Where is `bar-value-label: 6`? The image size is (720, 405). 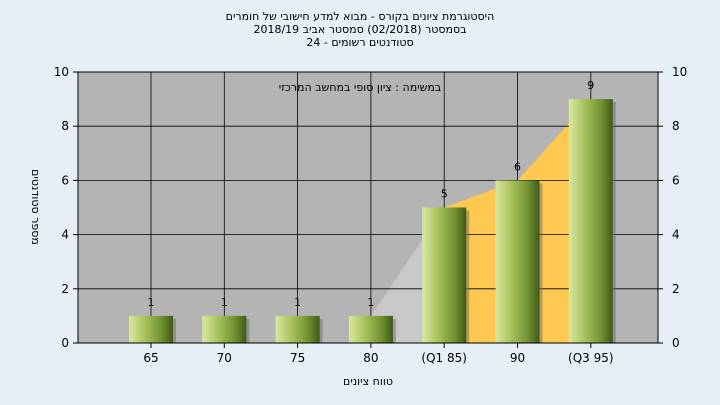 bar-value-label: 6 is located at coordinates (517, 166).